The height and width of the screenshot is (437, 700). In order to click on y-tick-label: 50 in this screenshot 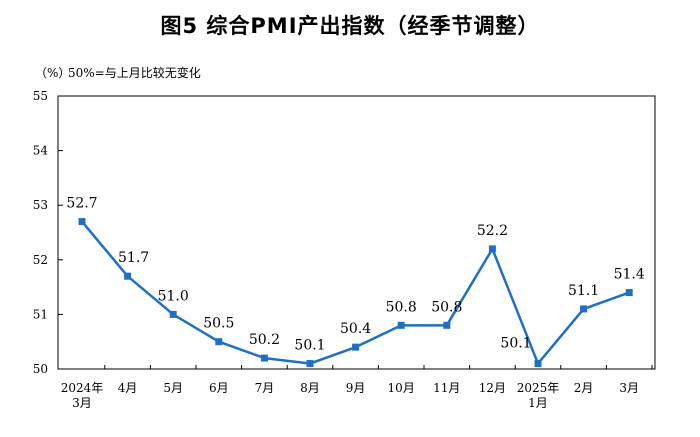, I will do `click(40, 369)`.